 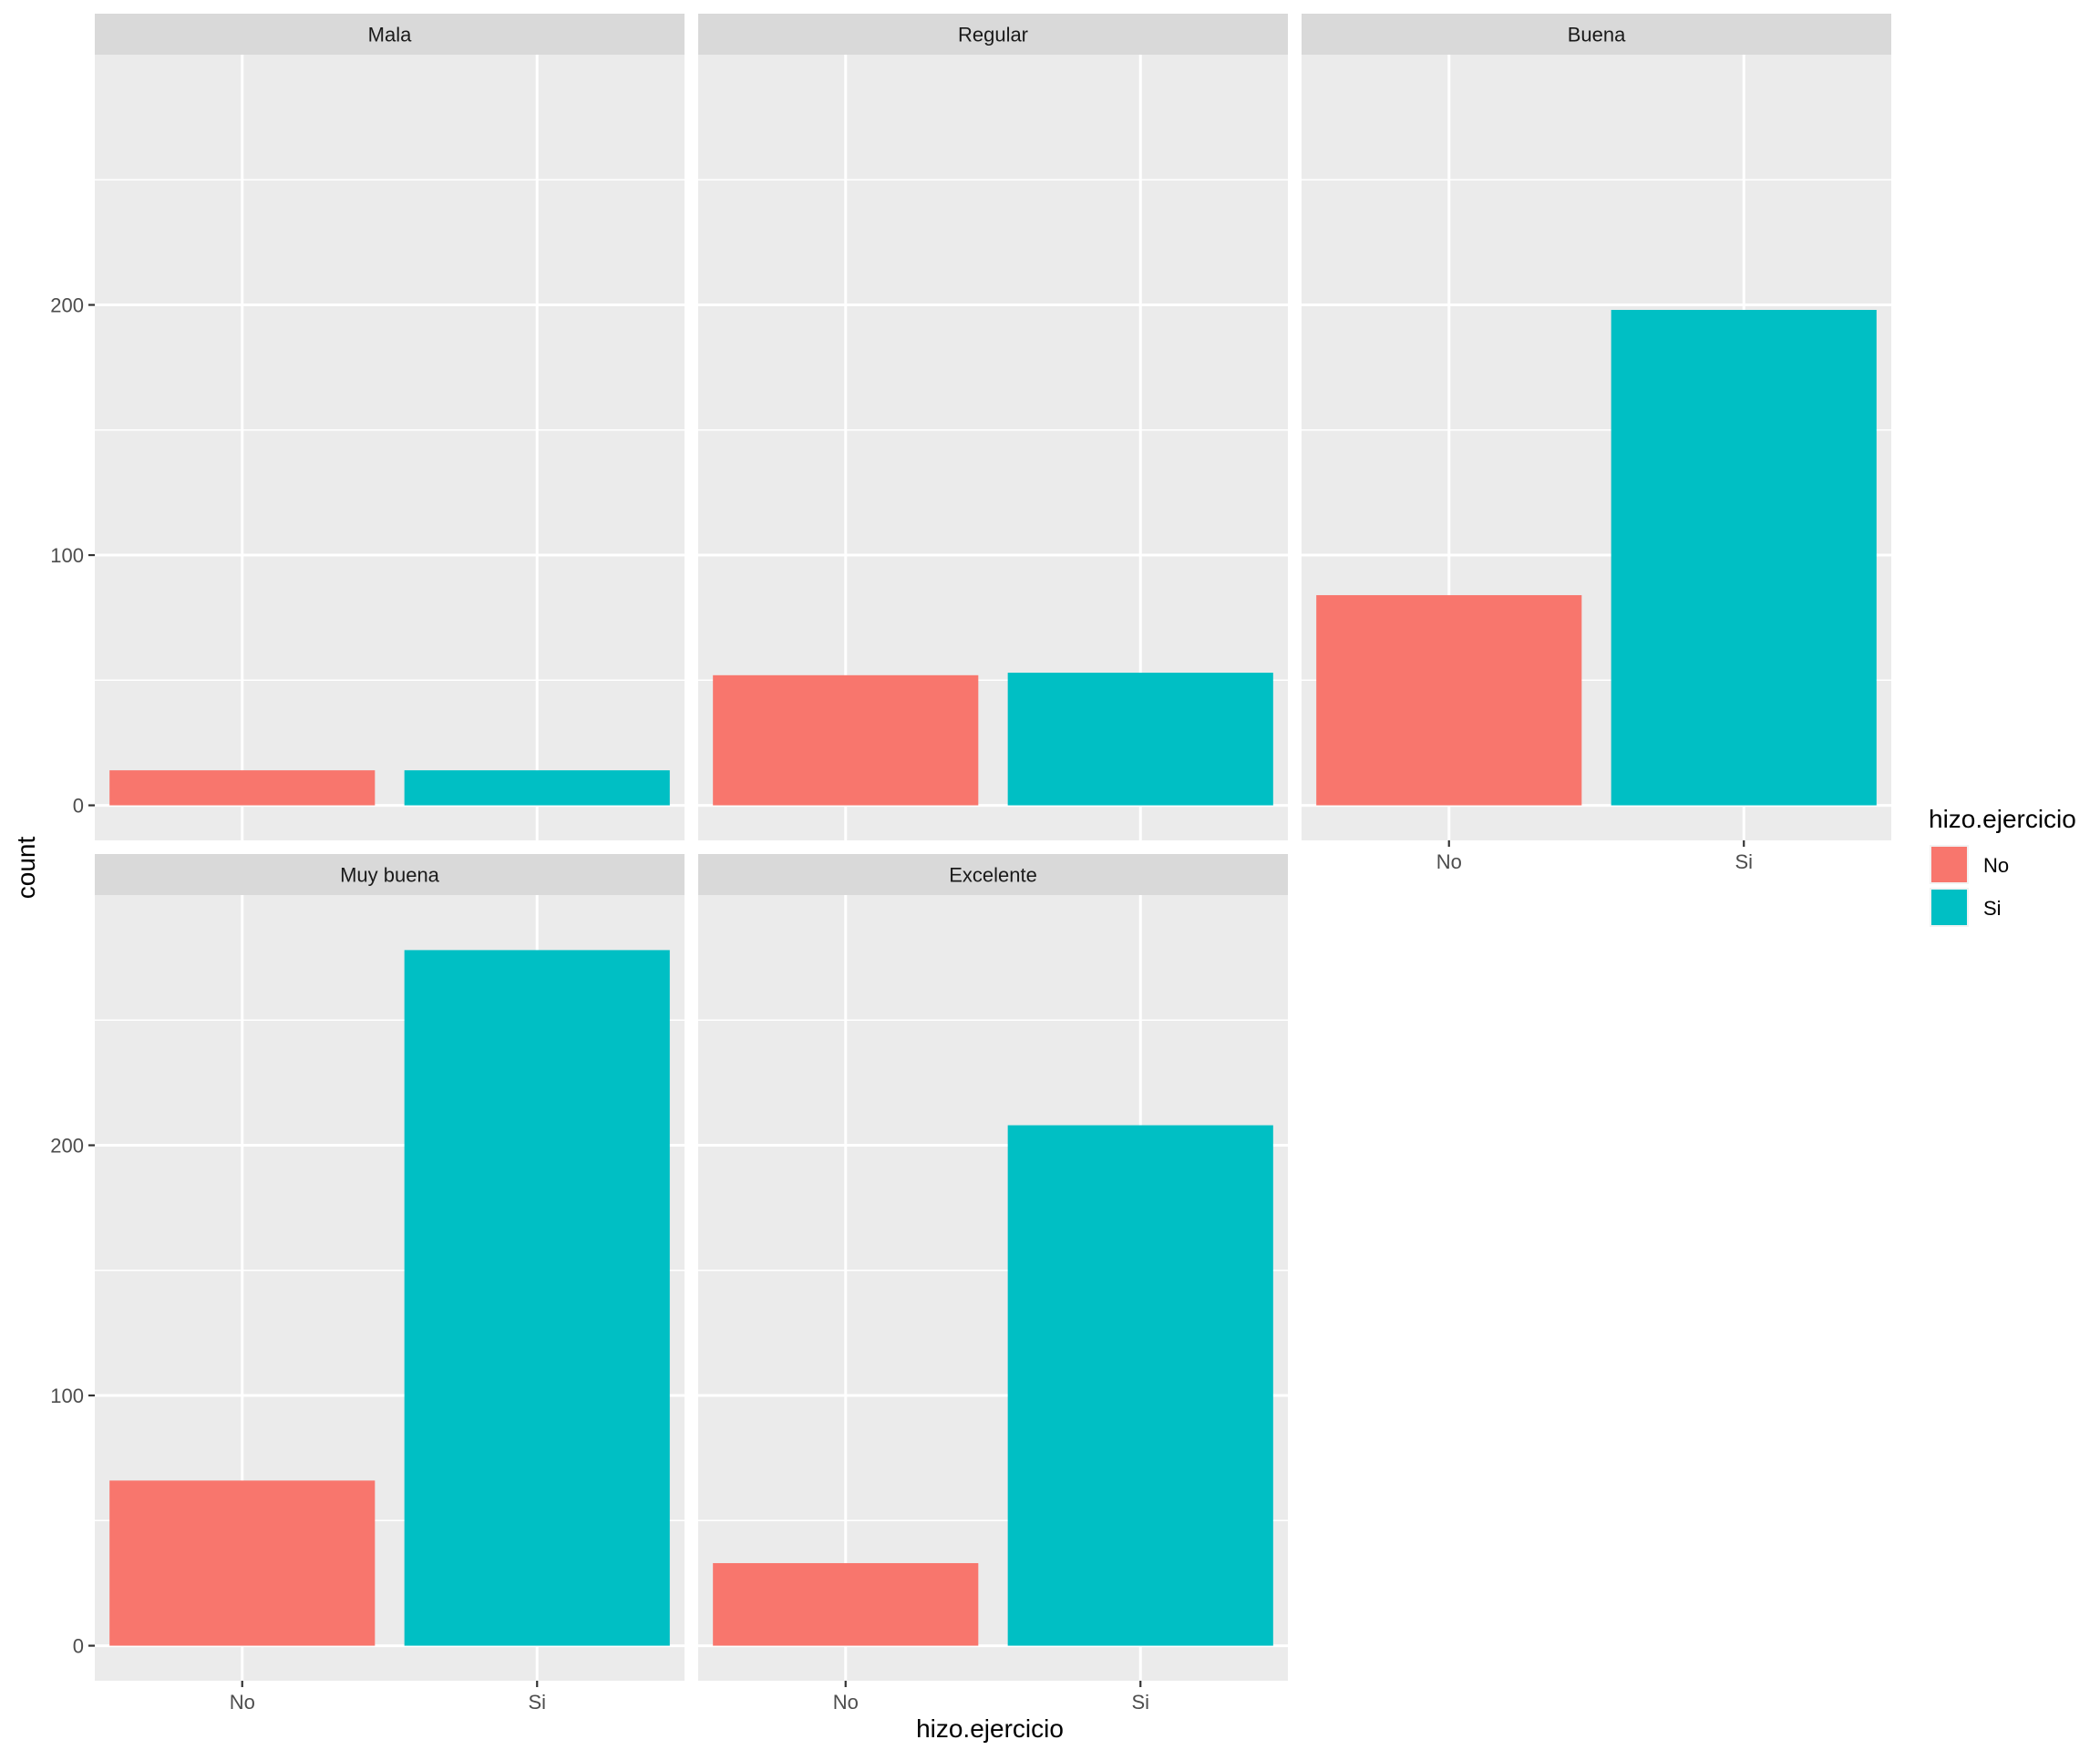 I want to click on facet-panel-muy-buena: Muy buena 0 100 200 No Si, so click(x=368, y=1284).